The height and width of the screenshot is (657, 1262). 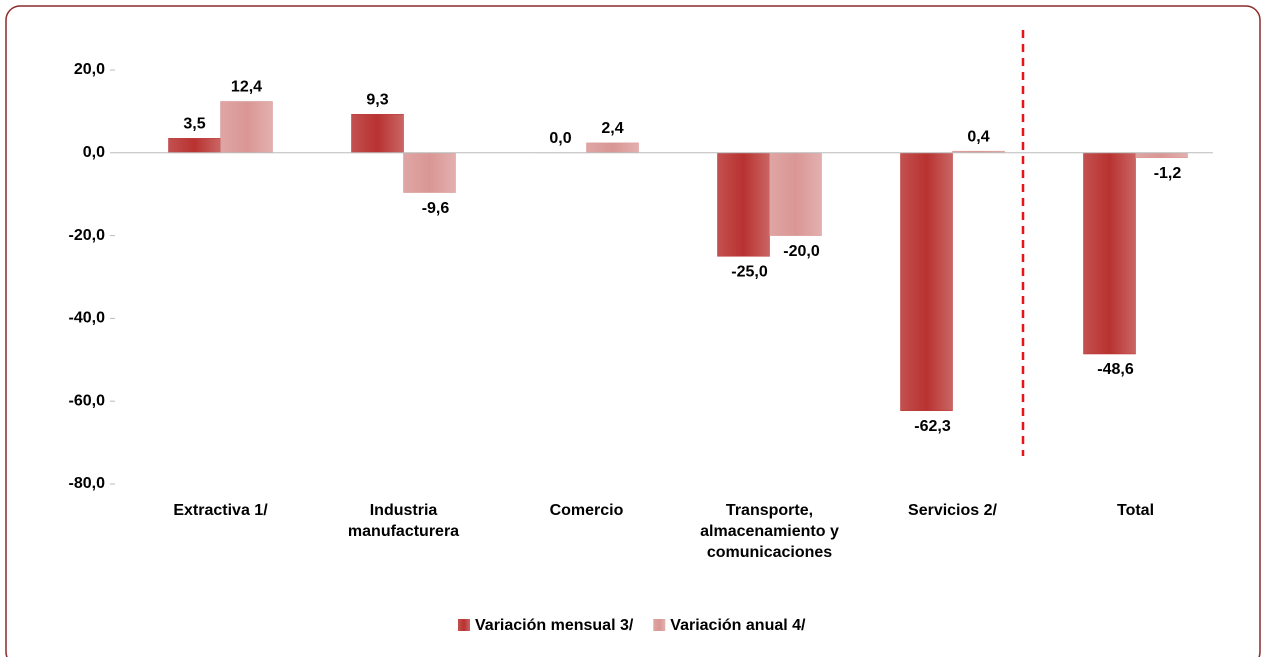 I want to click on legend-label: Variación anual 4/, so click(x=738, y=625).